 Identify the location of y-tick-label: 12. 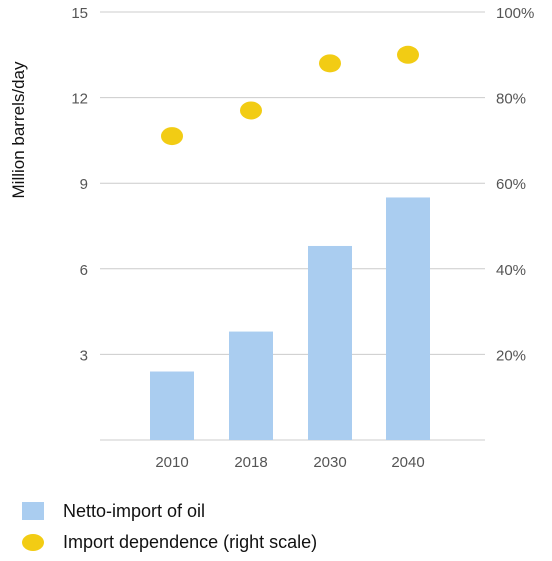
(79, 99).